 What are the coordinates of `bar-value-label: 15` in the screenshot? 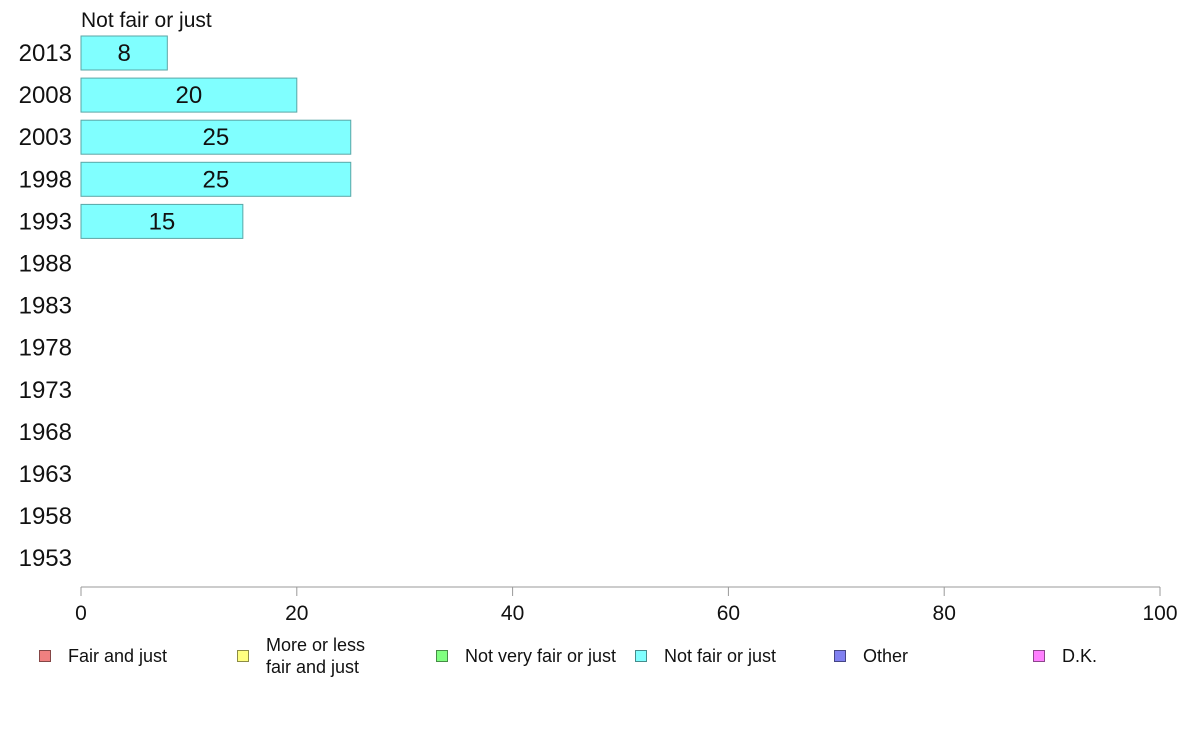 It's located at (162, 221).